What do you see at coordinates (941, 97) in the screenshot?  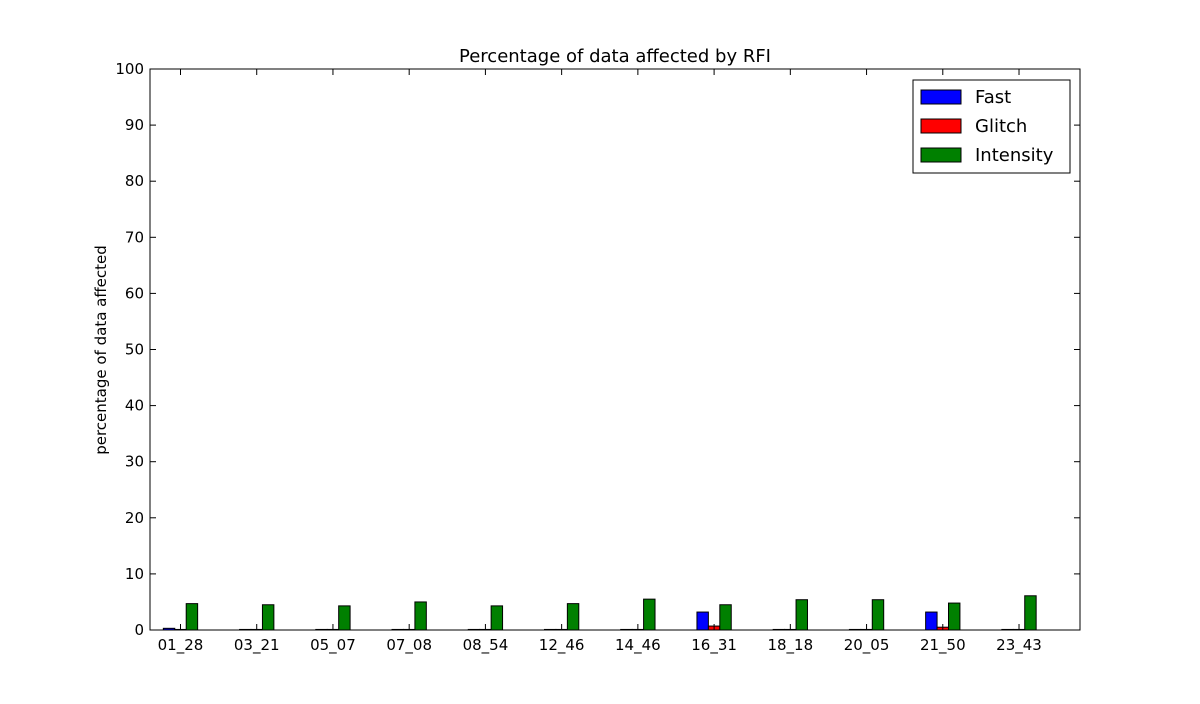 I see `legend-swatch-fast` at bounding box center [941, 97].